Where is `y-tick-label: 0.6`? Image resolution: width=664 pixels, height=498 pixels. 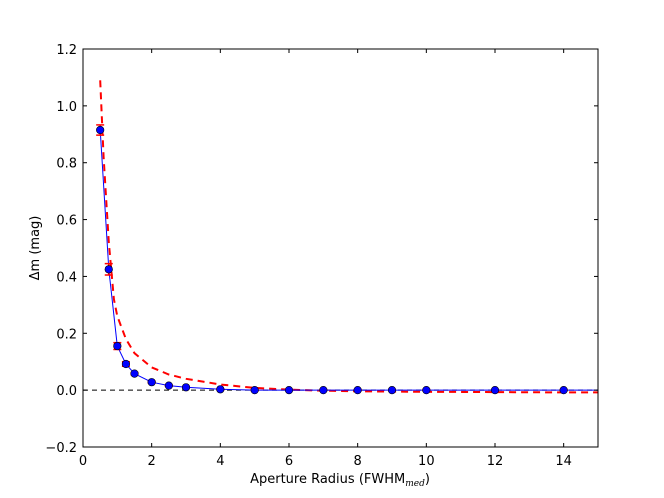
y-tick-label: 0.6 is located at coordinates (66, 221).